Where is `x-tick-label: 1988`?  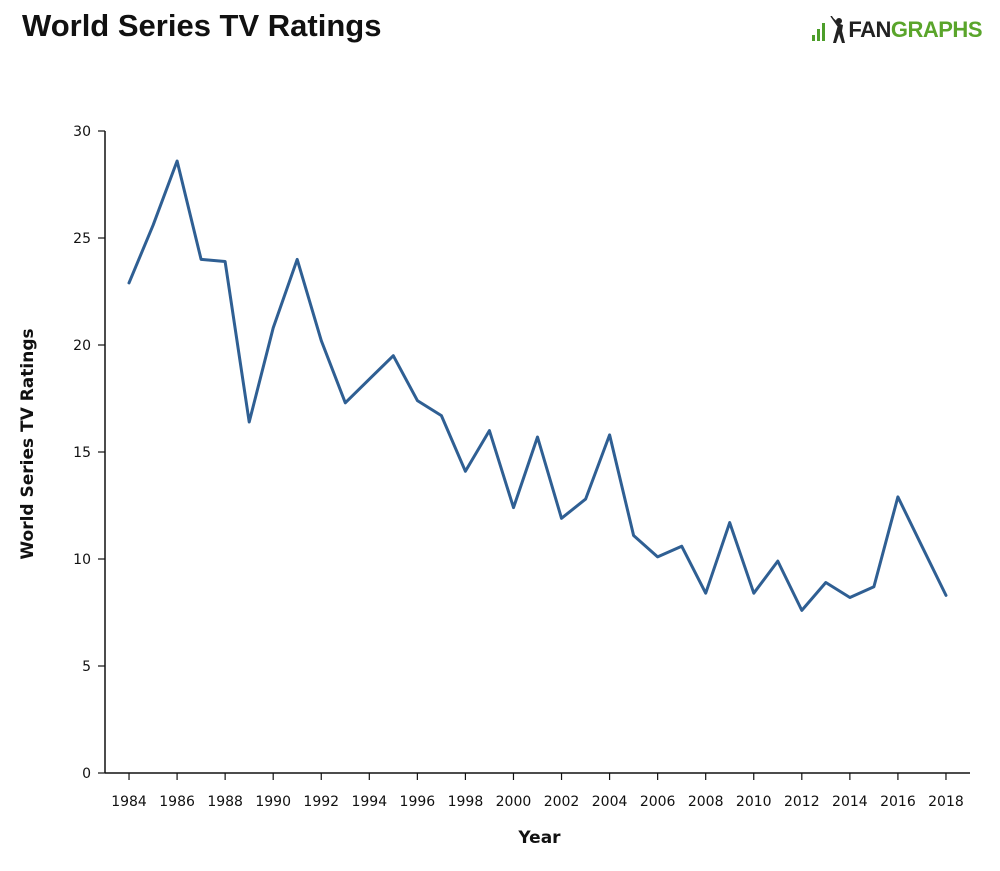
x-tick-label: 1988 is located at coordinates (225, 802).